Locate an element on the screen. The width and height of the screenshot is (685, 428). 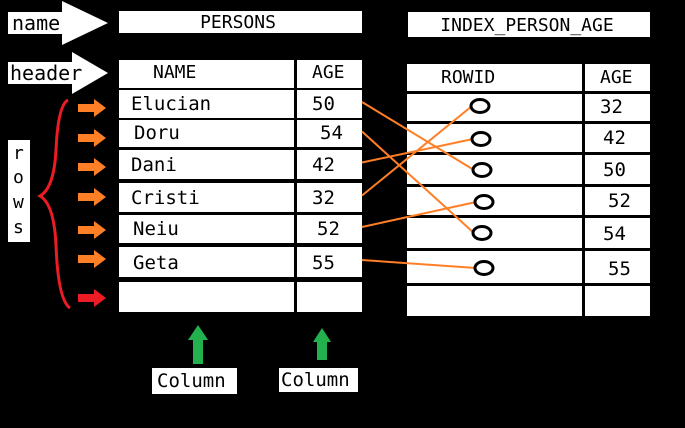
index-header-rowid-cell is located at coordinates (494, 77).